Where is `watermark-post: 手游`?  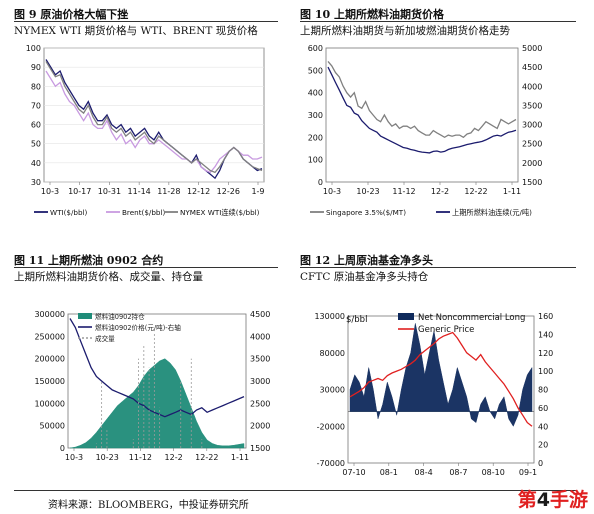
watermark-post: 手游 is located at coordinates (568, 500).